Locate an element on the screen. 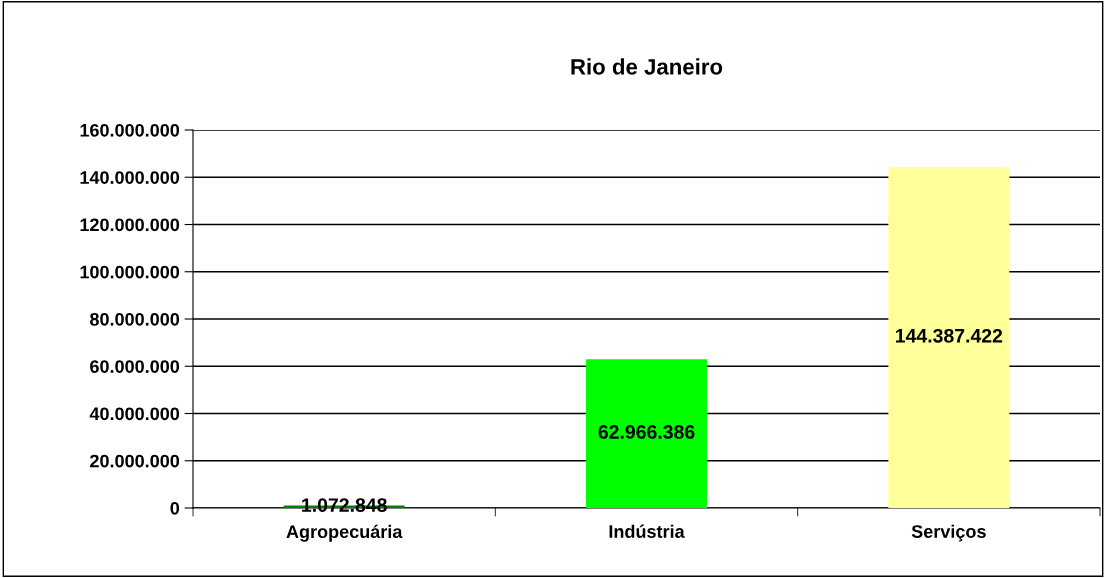  data-label: 144.387.422 is located at coordinates (949, 335).